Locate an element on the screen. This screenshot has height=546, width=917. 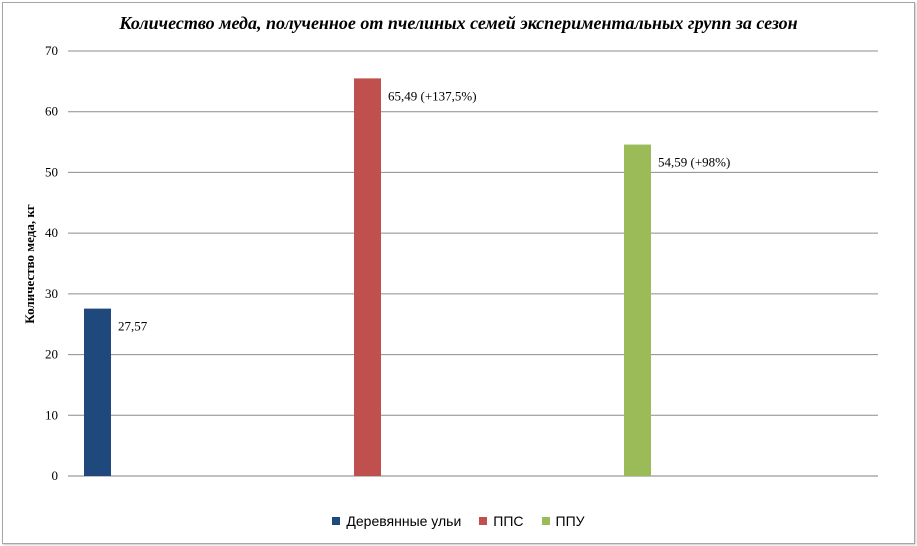
y-tick-label: 30 is located at coordinates (51, 293).